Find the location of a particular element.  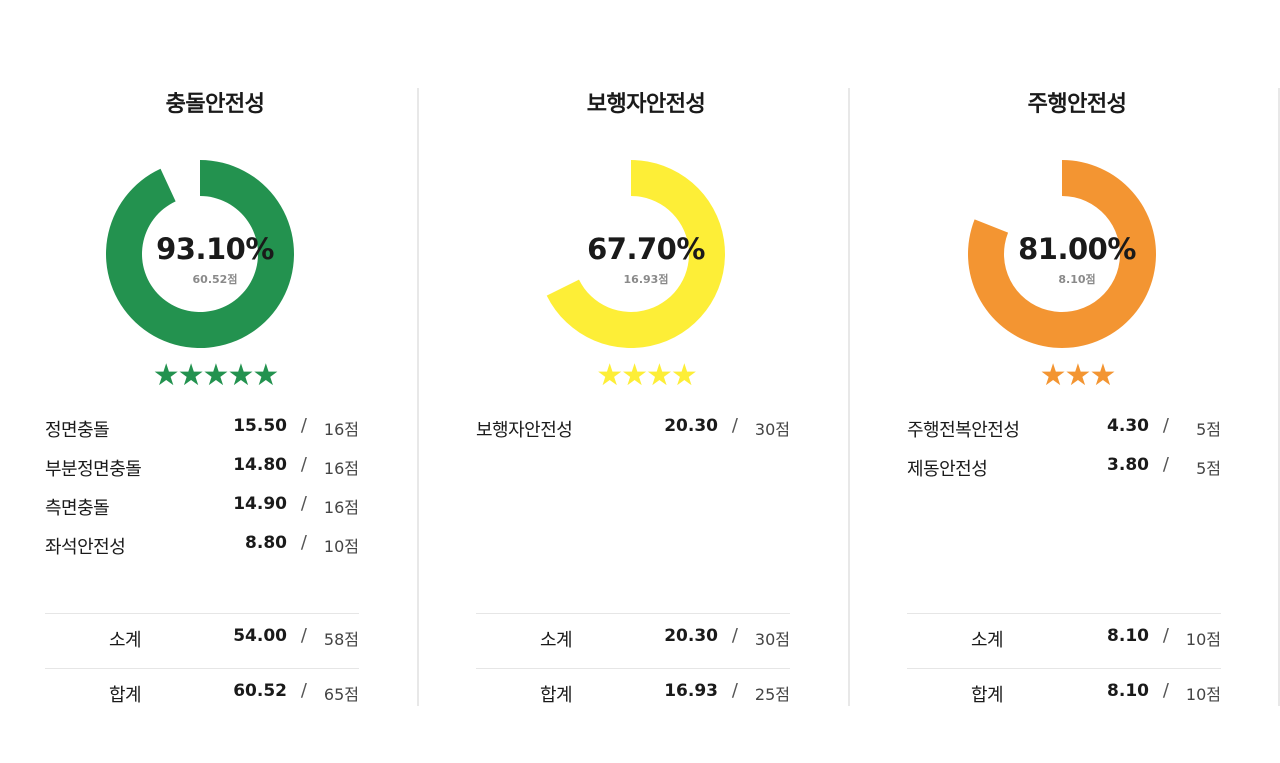

row-max: 65점 is located at coordinates (341, 694).